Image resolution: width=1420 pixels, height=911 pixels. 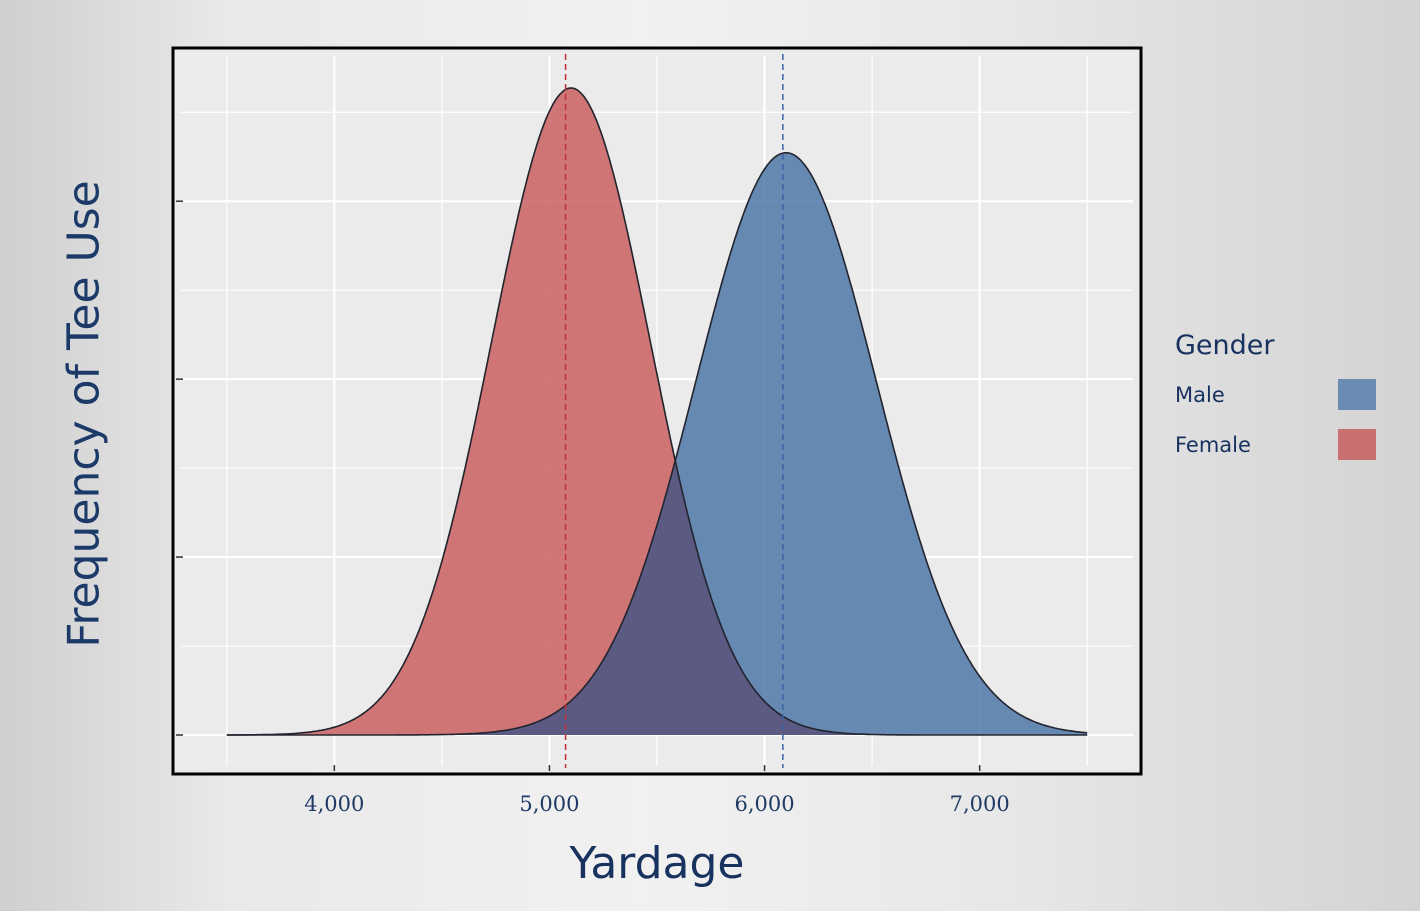 I want to click on legend: Gender Male Female, so click(x=1275, y=404).